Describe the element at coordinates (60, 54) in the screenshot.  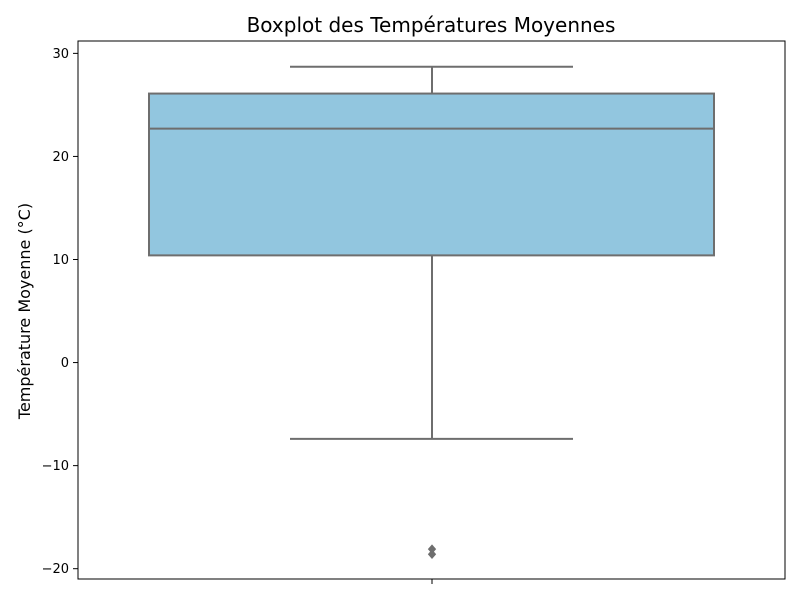
I see `y-tick-label: 30` at that location.